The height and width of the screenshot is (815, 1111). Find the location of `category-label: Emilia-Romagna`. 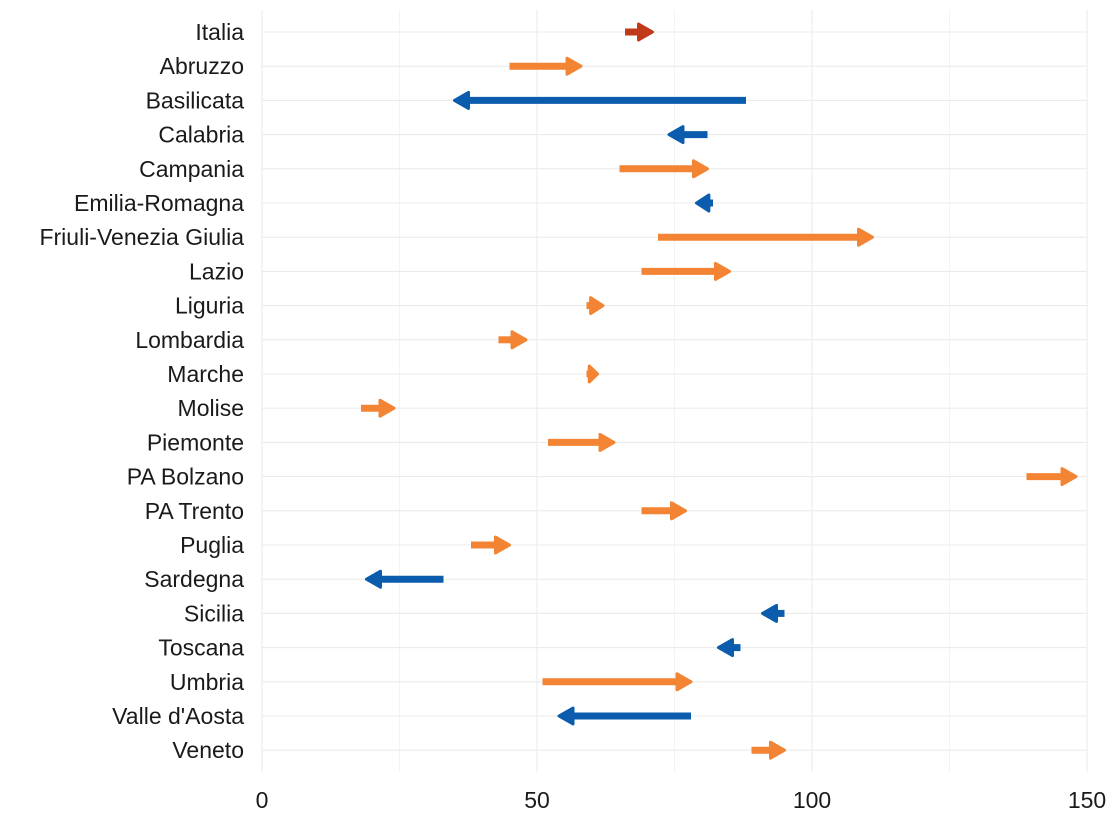

category-label: Emilia-Romagna is located at coordinates (159, 203).